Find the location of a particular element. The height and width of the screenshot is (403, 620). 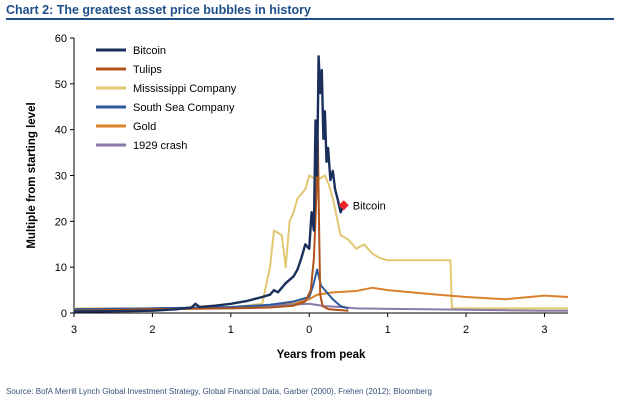

legend-label-bitcoin: Bitcoin is located at coordinates (149, 51).